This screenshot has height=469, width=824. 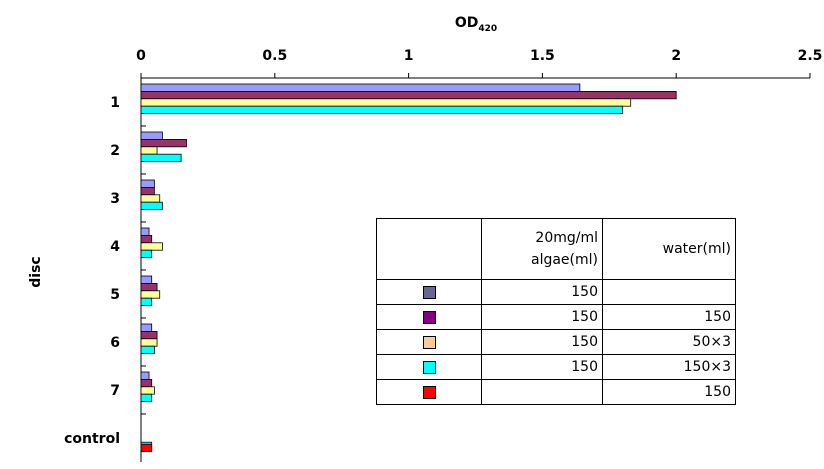 I want to click on legend-row: 150 50×3, so click(x=556, y=342).